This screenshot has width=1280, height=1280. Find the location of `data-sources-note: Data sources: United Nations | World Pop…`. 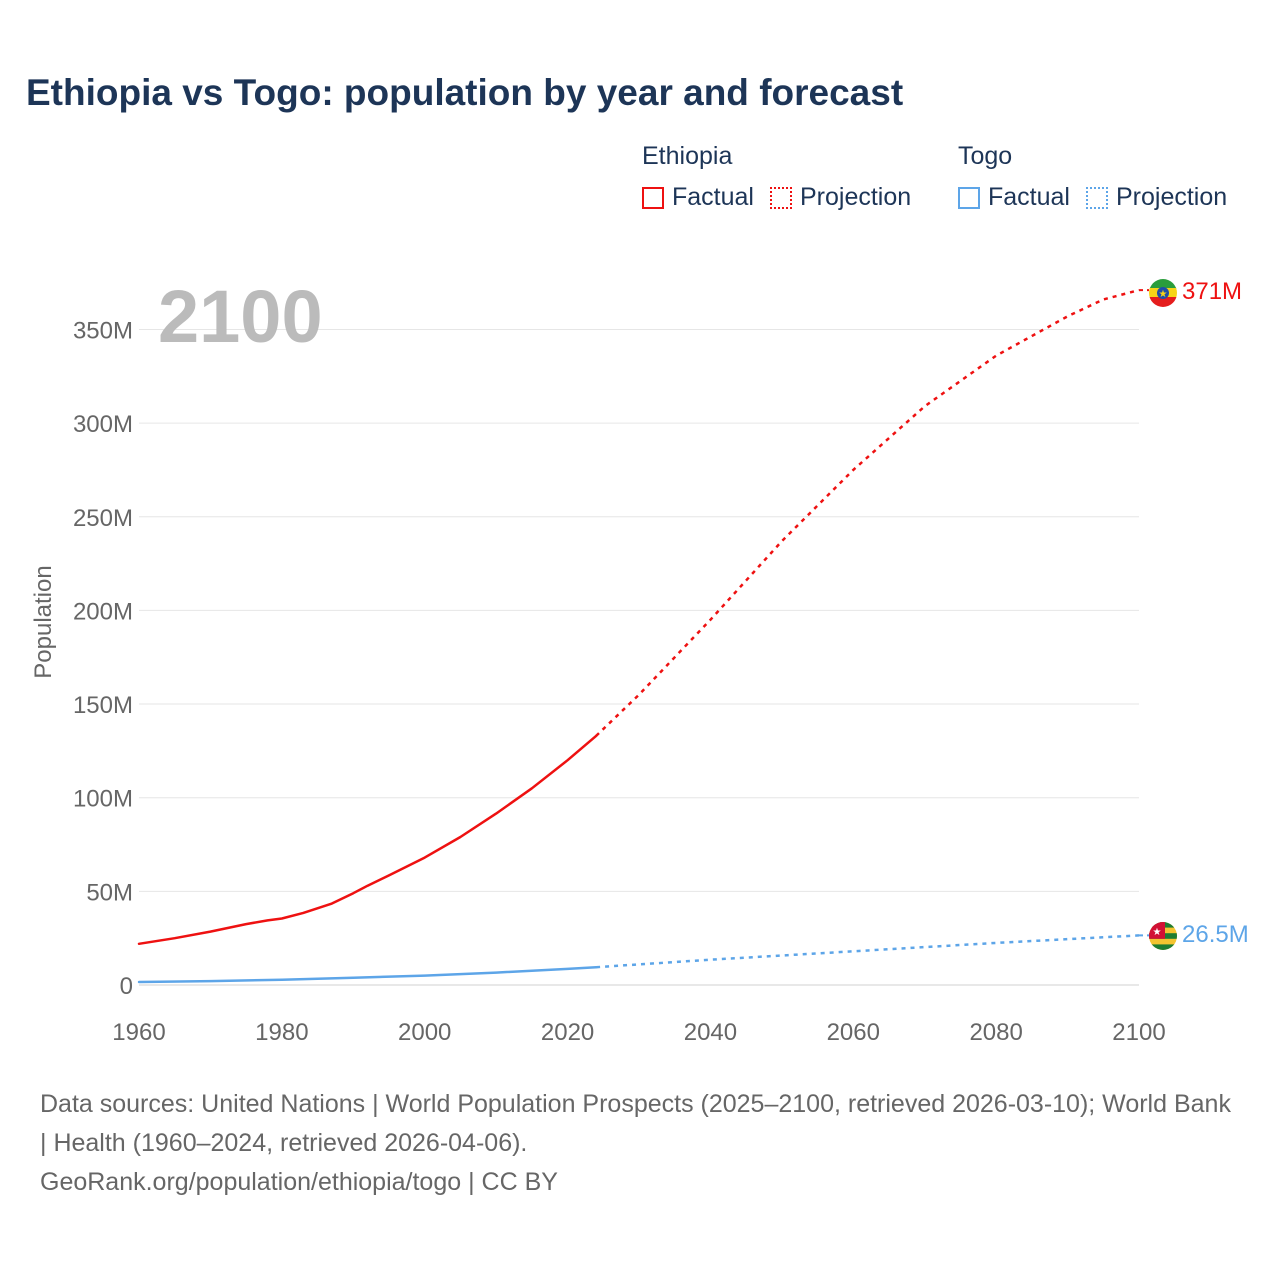

data-sources-note: Data sources: United Nations | World Pop… is located at coordinates (640, 1143).